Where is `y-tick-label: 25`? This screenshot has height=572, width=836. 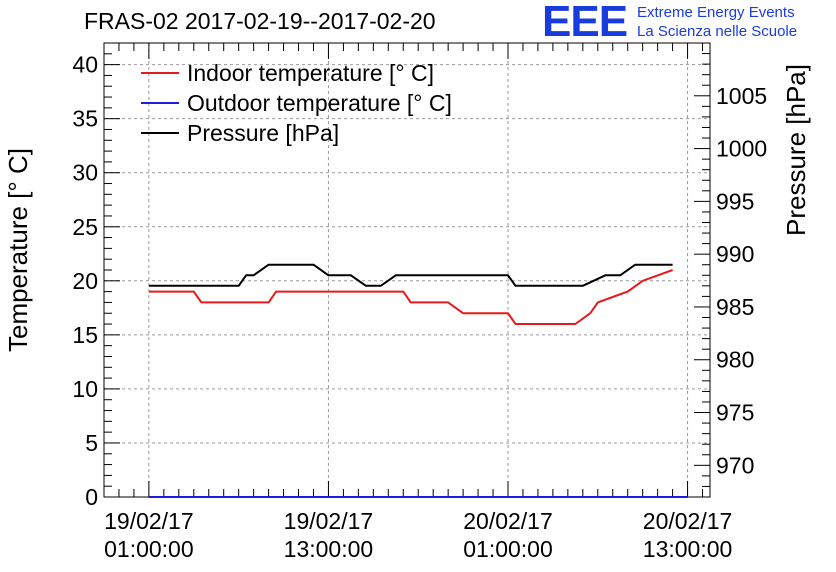 y-tick-label: 25 is located at coordinates (85, 227).